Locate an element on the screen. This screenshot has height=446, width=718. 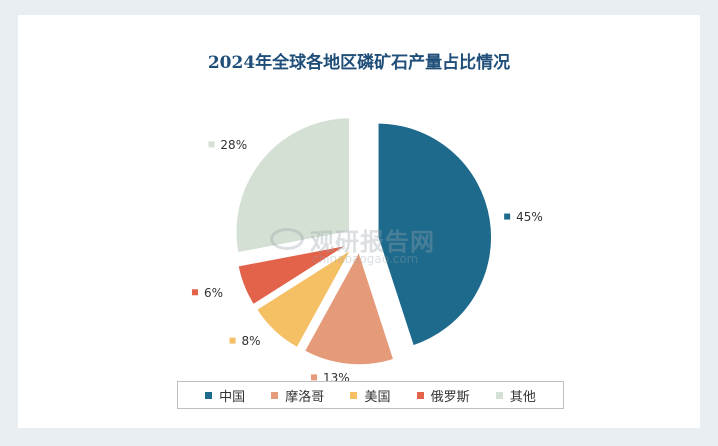
legend: 中国 摩洛哥 美国 俄罗斯 其他 is located at coordinates (370, 395).